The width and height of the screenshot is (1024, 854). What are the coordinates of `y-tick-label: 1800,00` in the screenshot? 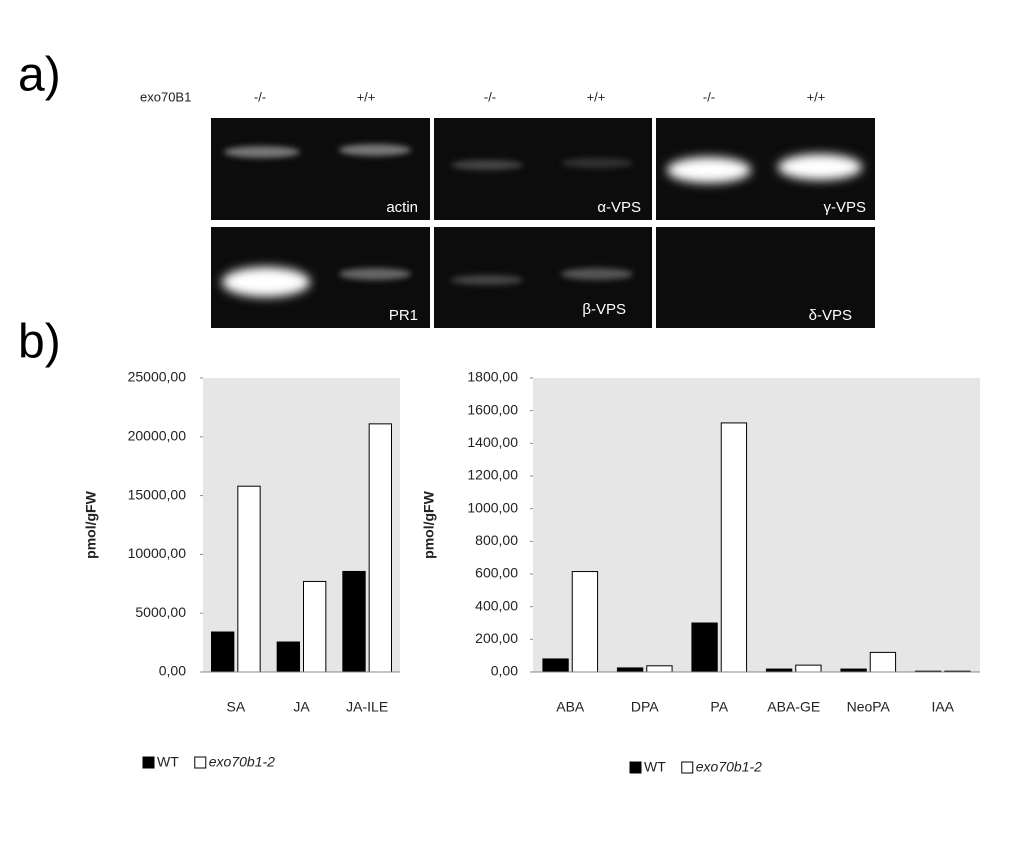 It's located at (492, 377).